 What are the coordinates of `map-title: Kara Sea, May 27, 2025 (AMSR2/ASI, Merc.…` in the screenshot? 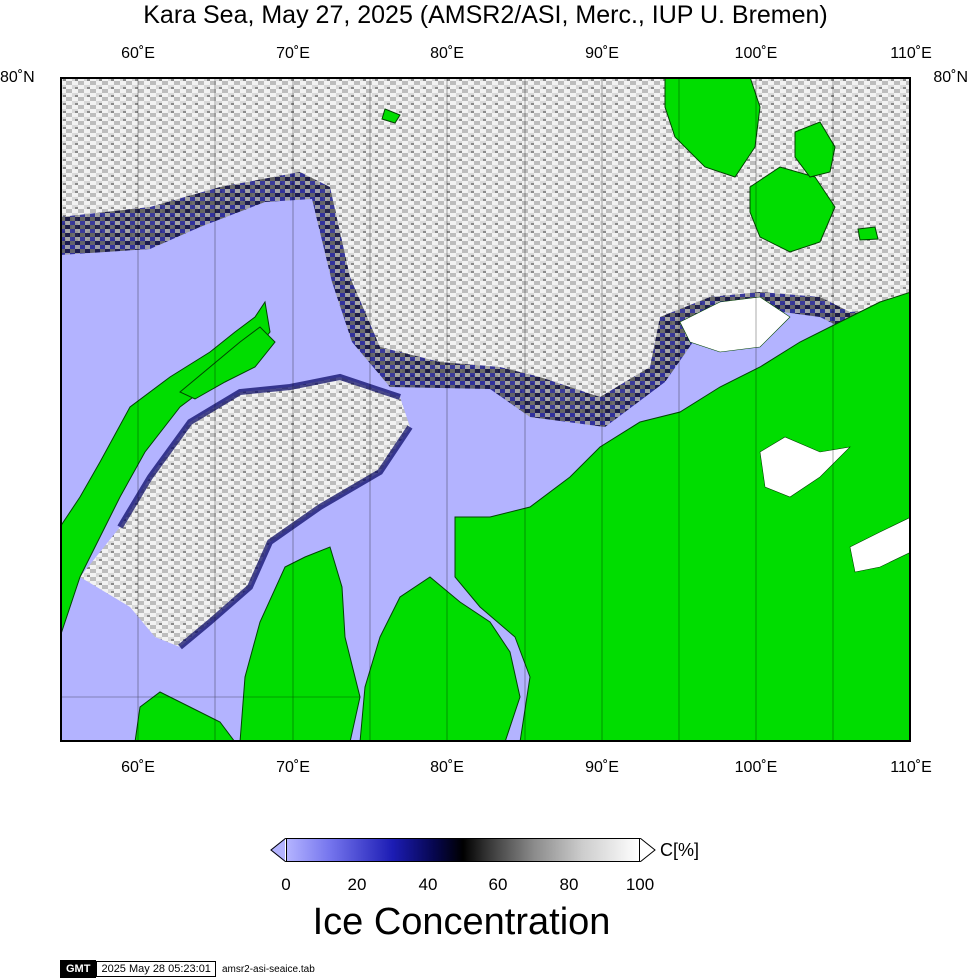 It's located at (485, 15).